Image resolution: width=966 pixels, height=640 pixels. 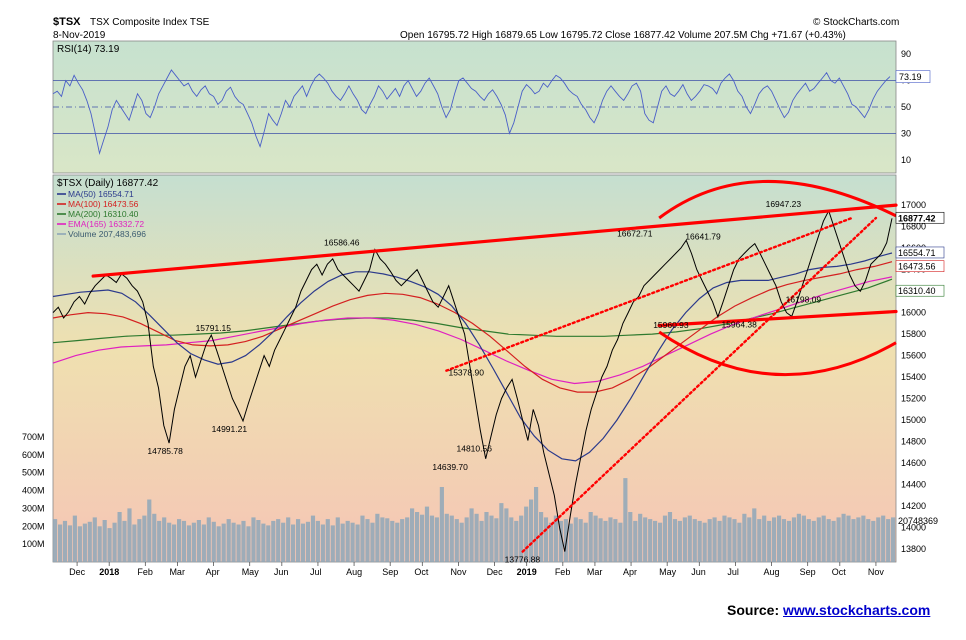 What do you see at coordinates (917, 291) in the screenshot?
I see `price-value-tag-text: 16310.40` at bounding box center [917, 291].